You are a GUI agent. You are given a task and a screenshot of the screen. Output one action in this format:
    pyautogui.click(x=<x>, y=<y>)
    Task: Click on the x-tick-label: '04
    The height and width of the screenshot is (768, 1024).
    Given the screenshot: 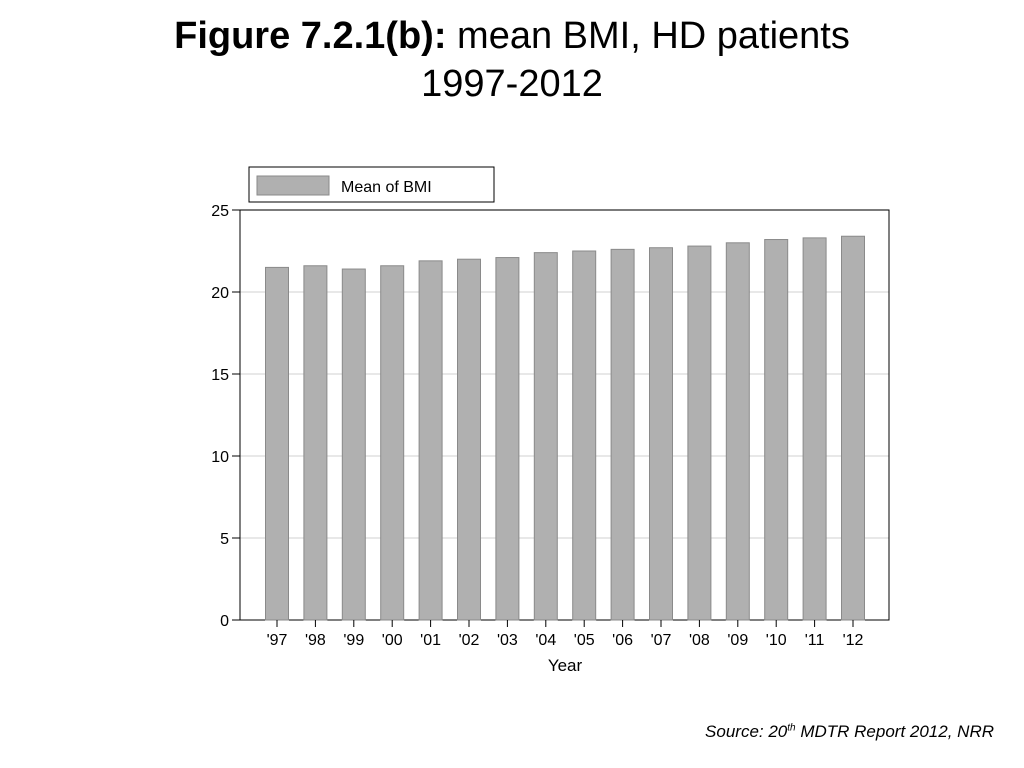 What is the action you would take?
    pyautogui.click(x=545, y=640)
    